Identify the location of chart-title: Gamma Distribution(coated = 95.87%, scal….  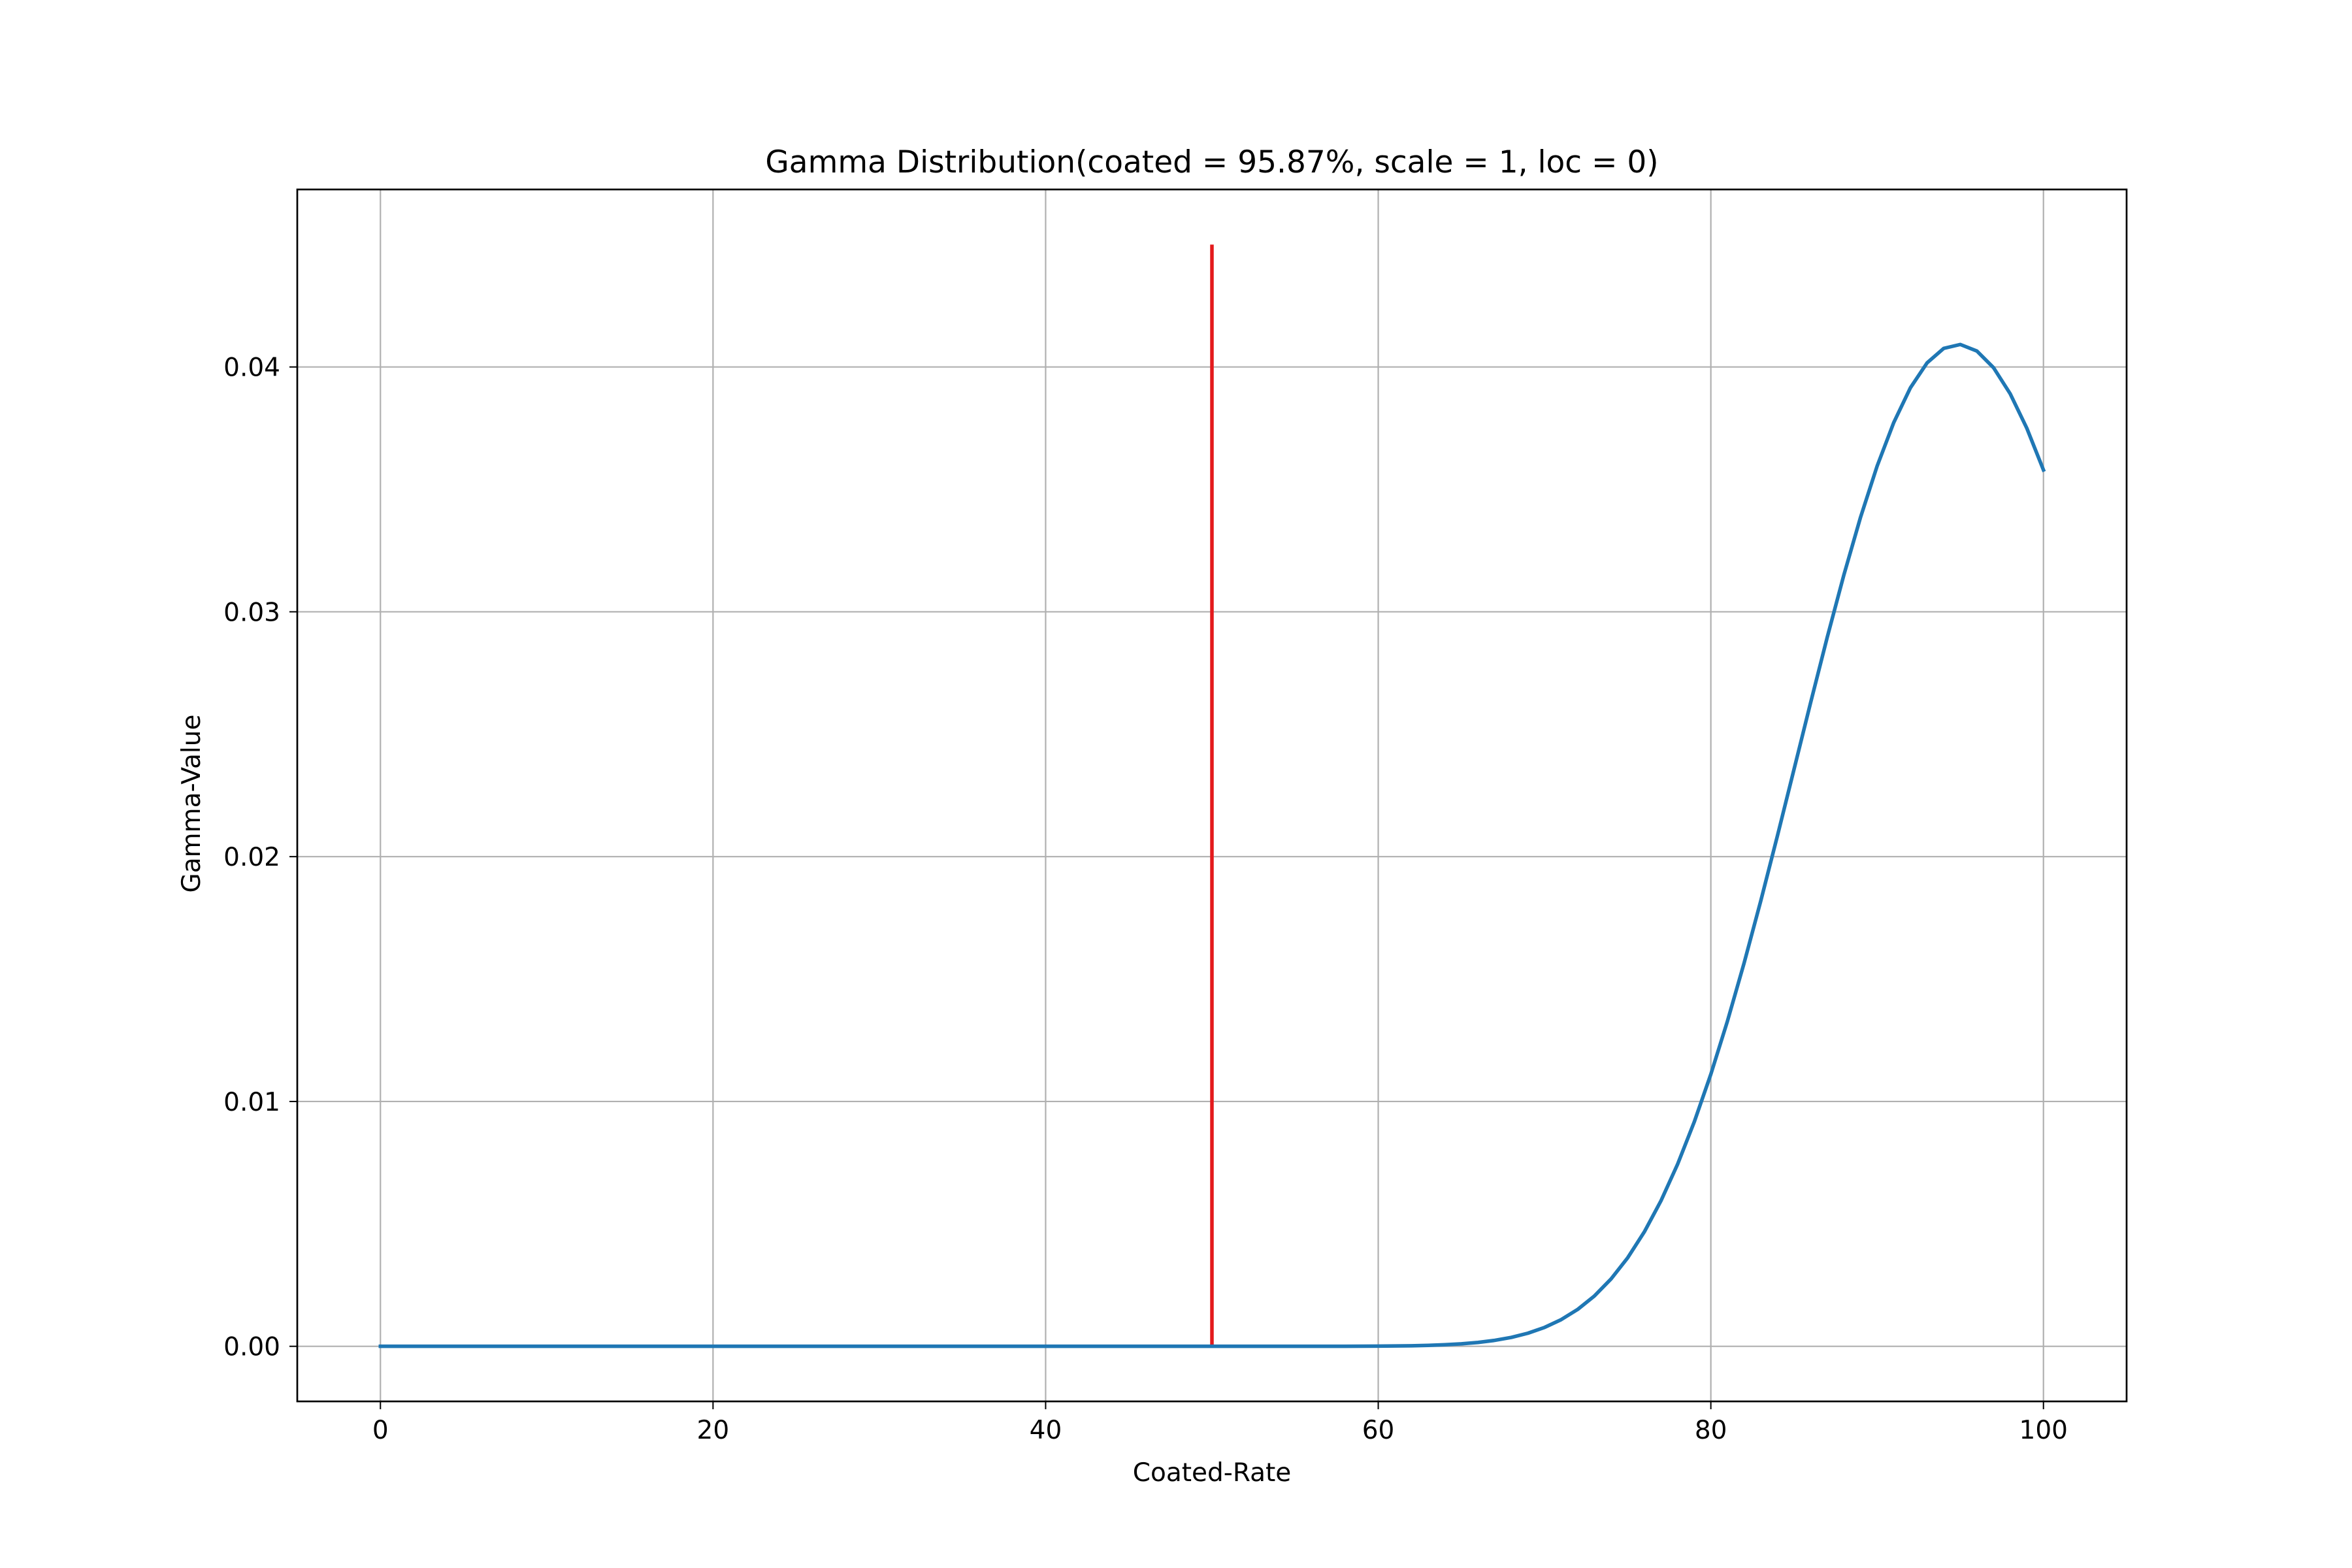
(1211, 162).